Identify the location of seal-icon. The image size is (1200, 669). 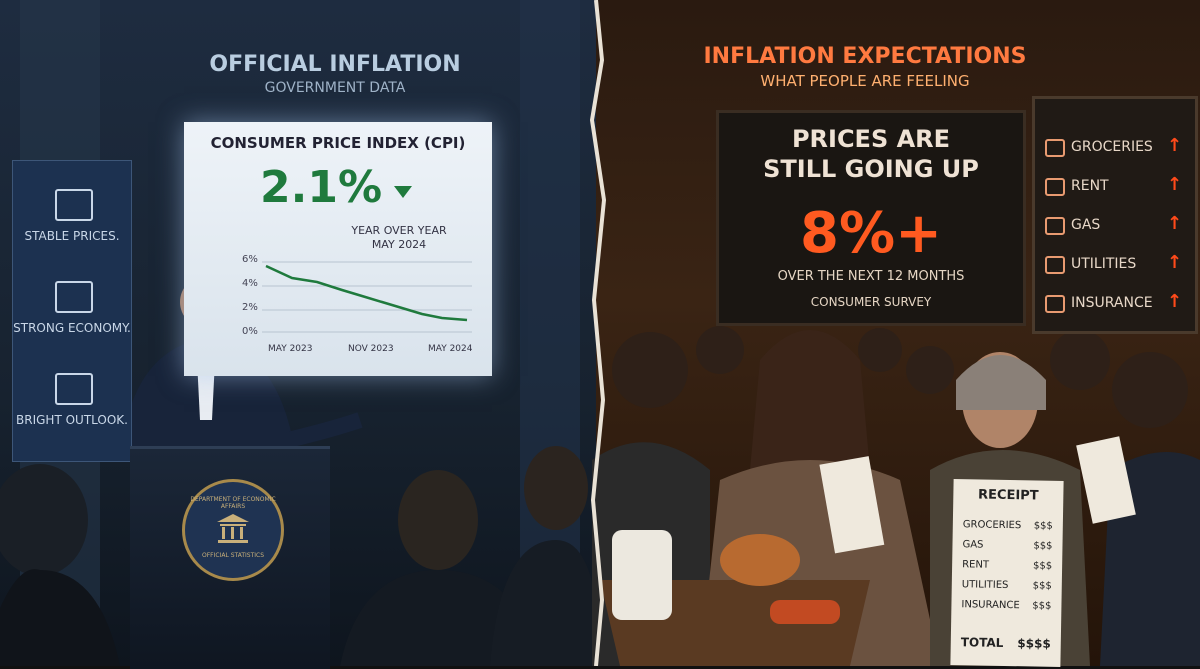
(233, 528).